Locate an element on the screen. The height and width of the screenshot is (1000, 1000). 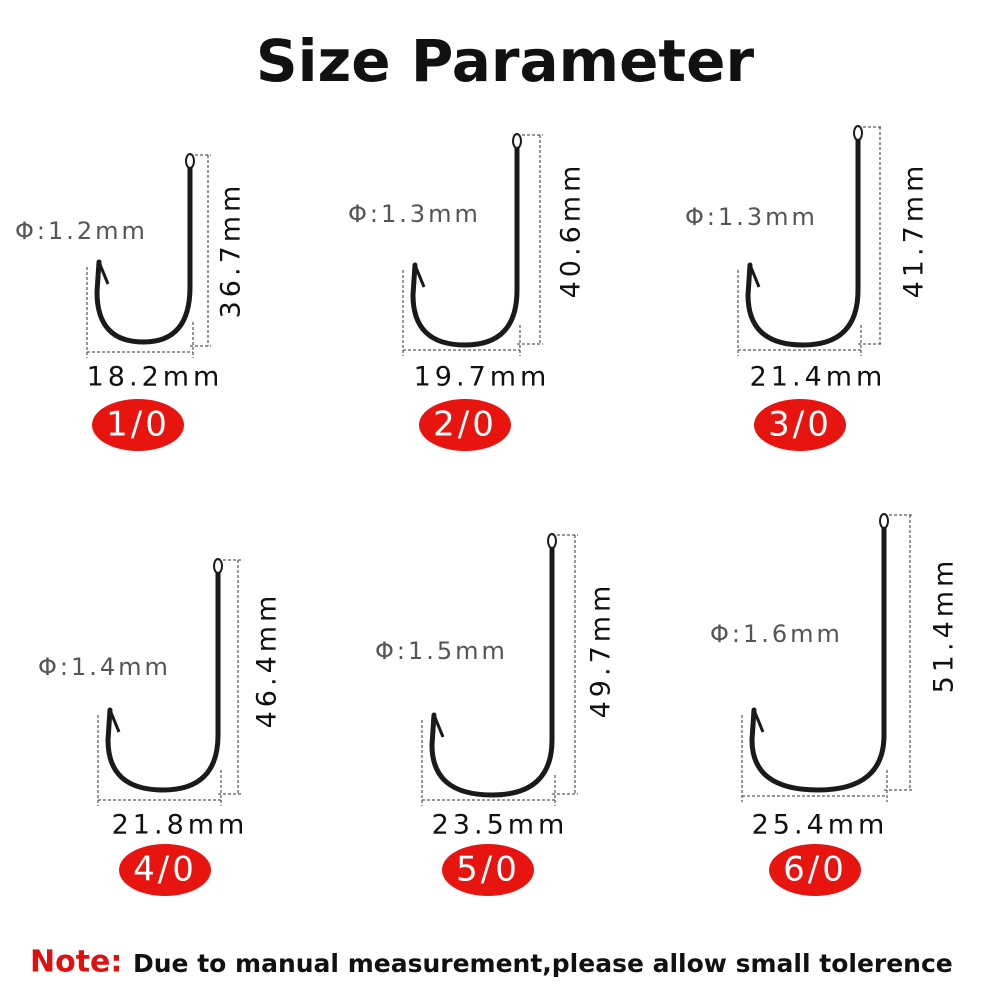
length: 49.7mm is located at coordinates (601, 650).